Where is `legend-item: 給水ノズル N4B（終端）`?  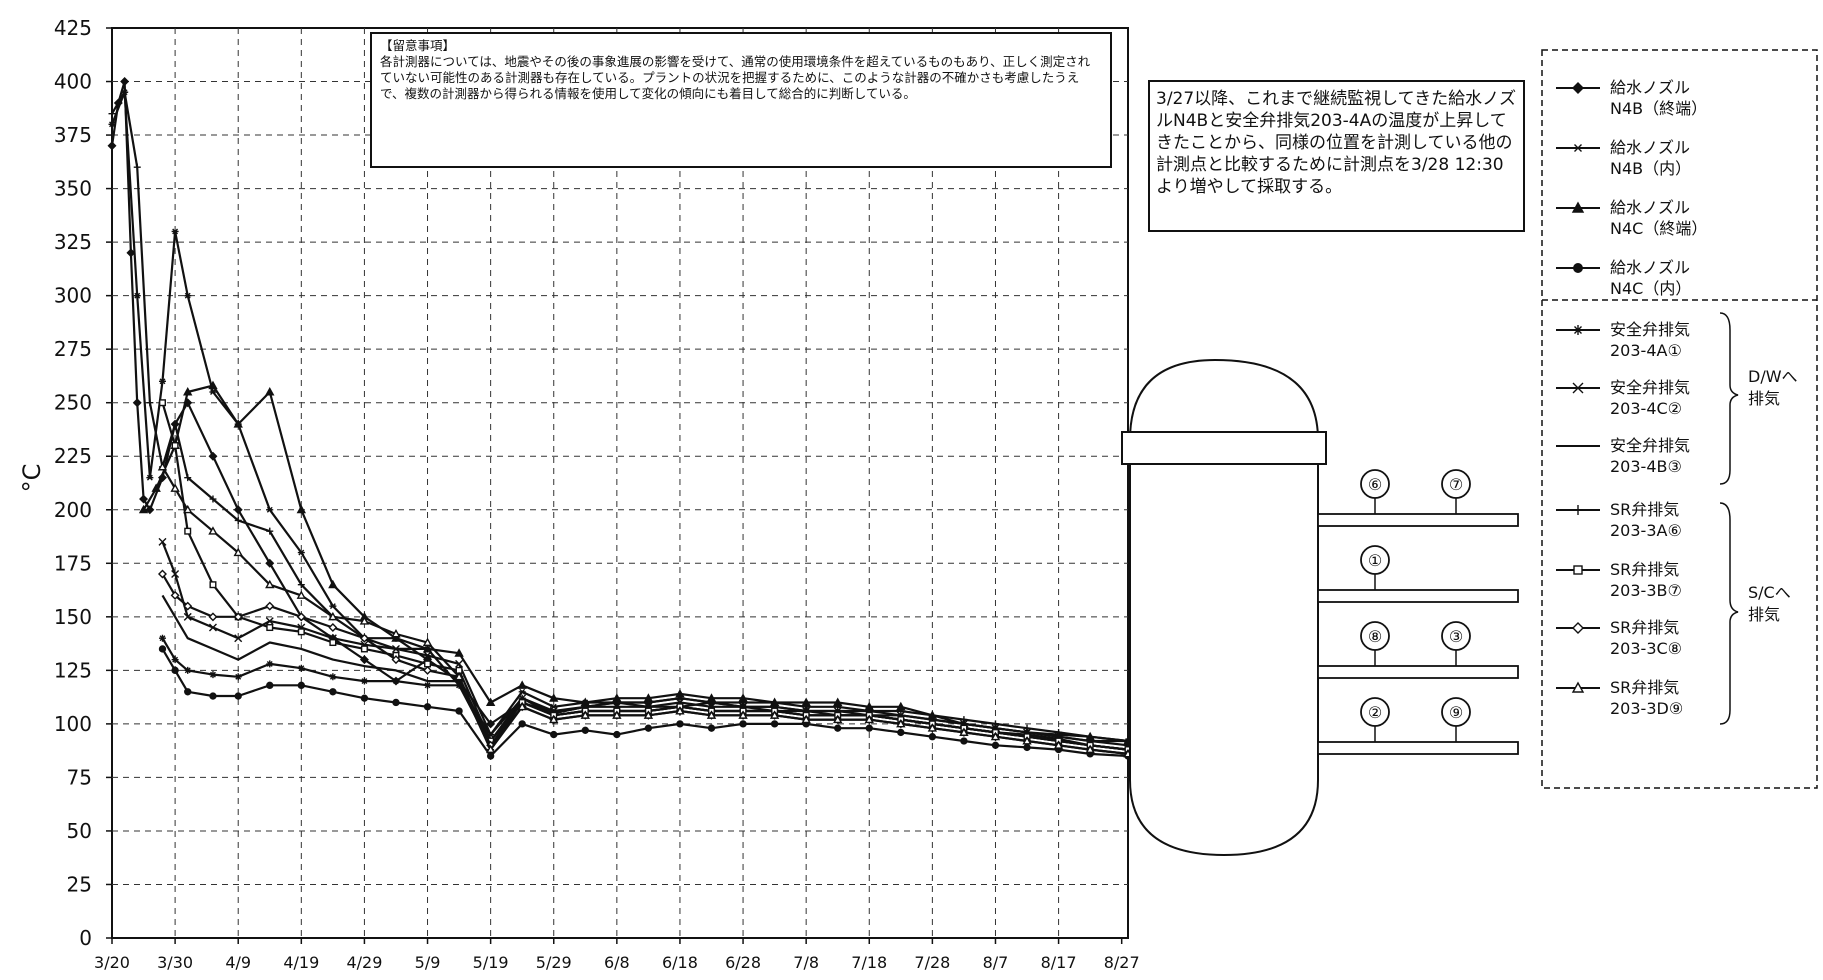 legend-item: 給水ノズル N4B（終端） is located at coordinates (1631, 98).